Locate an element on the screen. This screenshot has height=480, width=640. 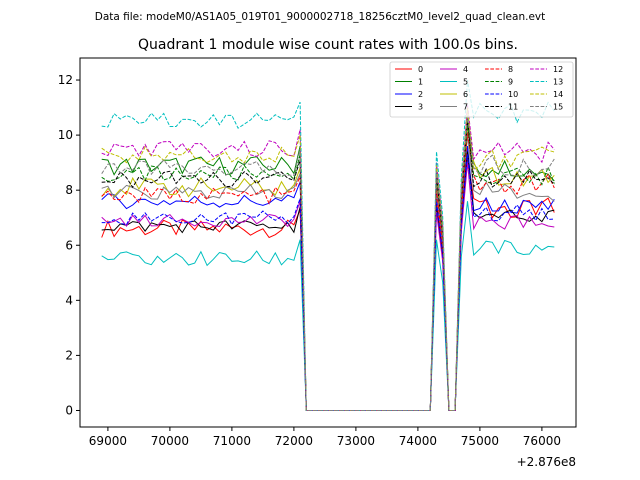
x-tick-label: 75000 is located at coordinates (480, 441).